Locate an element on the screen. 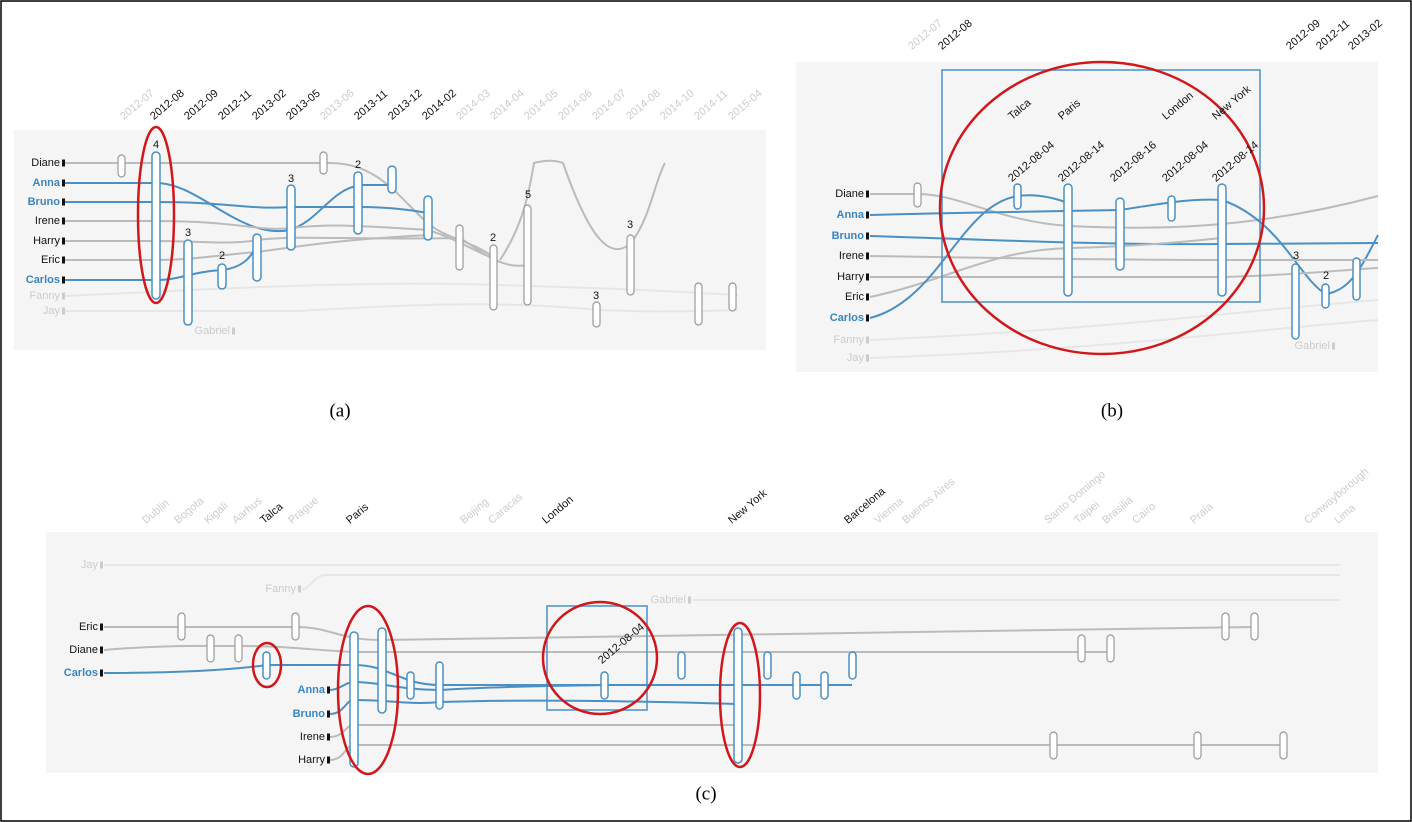 The height and width of the screenshot is (822, 1412). group-count: 4 is located at coordinates (156, 145).